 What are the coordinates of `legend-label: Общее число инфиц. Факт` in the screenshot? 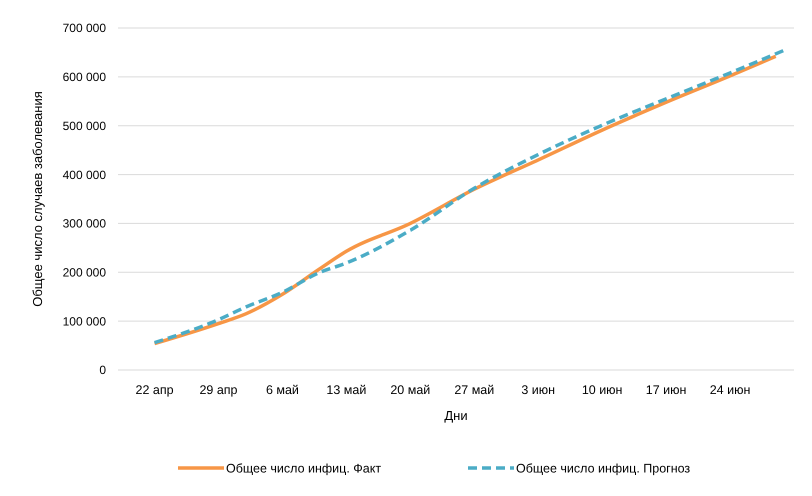 It's located at (304, 468).